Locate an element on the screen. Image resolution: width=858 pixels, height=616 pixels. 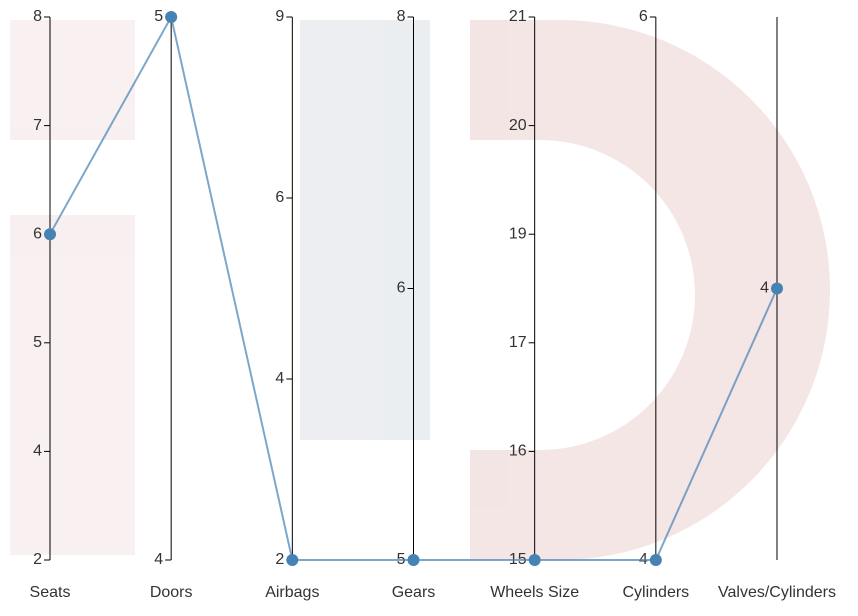
axis-label: Doors is located at coordinates (171, 592).